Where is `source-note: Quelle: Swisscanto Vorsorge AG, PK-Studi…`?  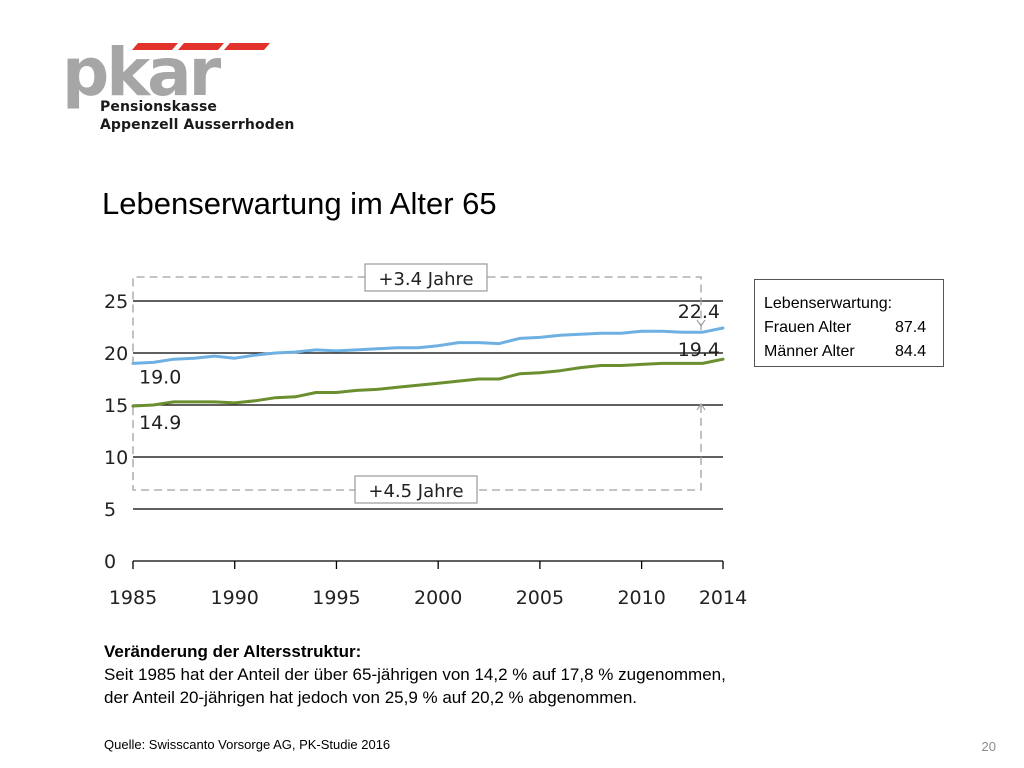
source-note: Quelle: Swisscanto Vorsorge AG, PK-Studi… is located at coordinates (247, 744).